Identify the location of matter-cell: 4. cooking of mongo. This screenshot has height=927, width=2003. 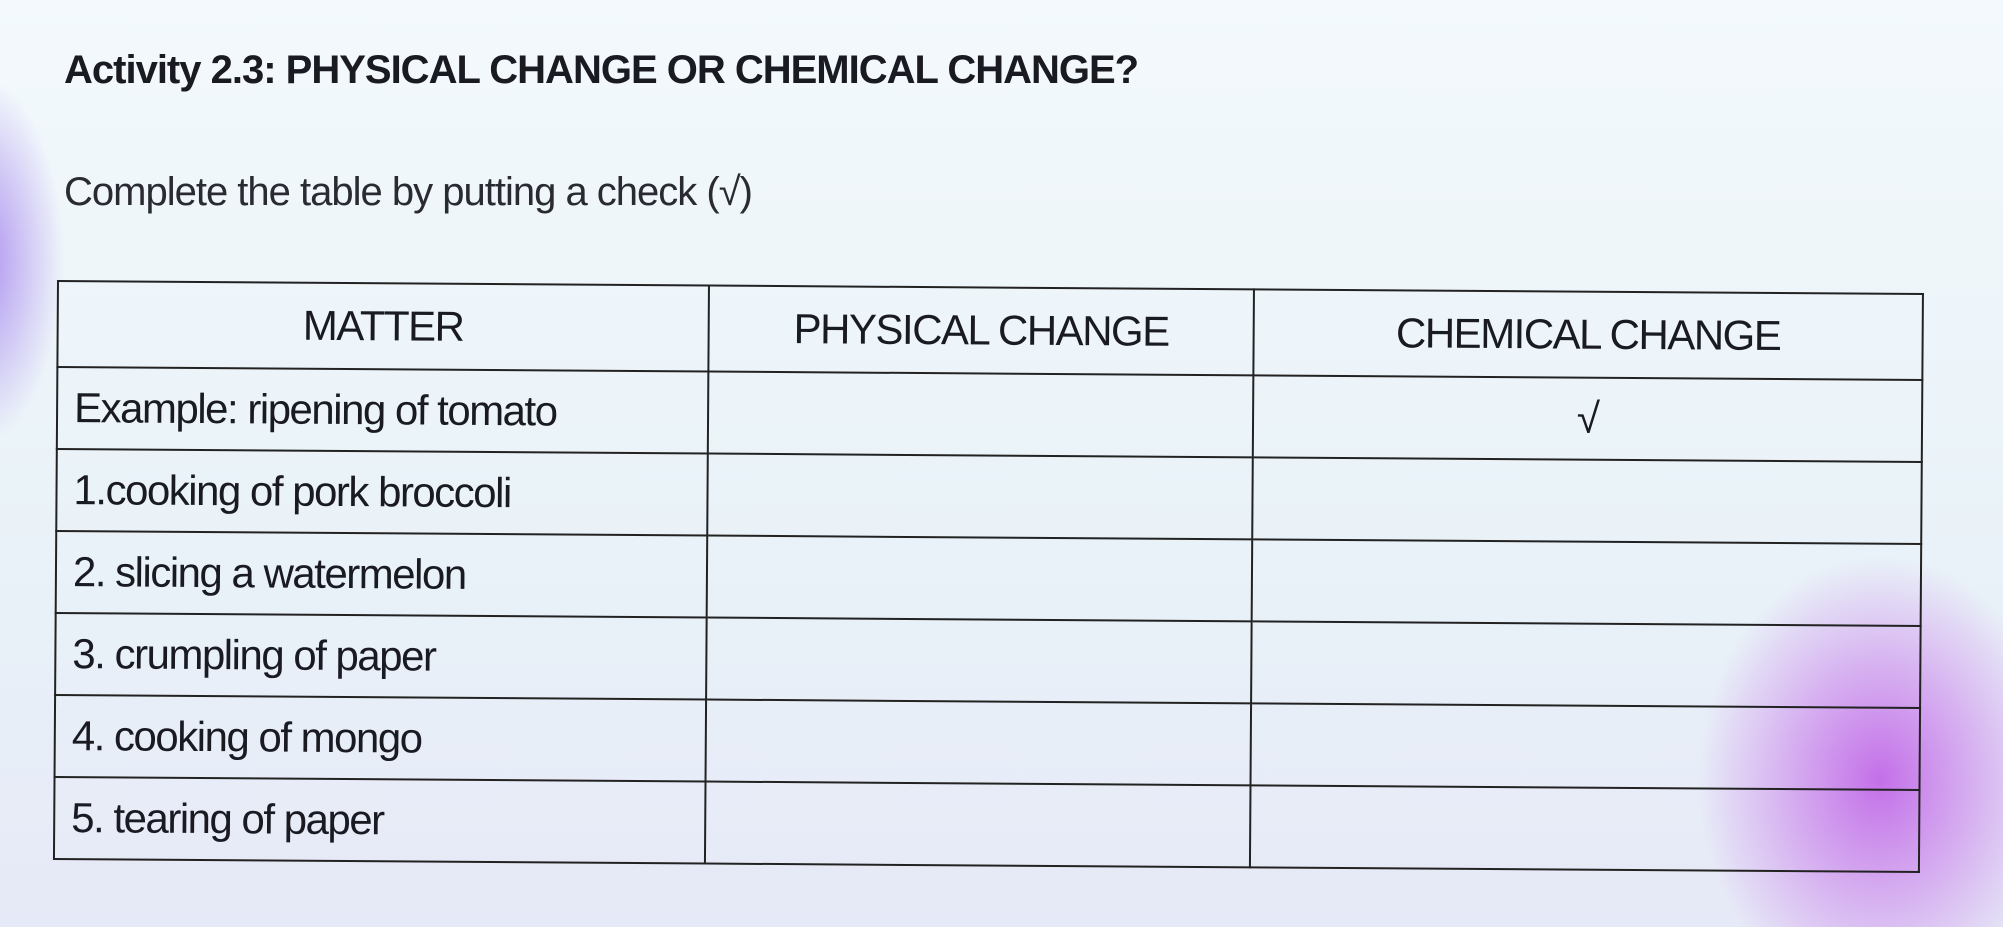
(380, 738).